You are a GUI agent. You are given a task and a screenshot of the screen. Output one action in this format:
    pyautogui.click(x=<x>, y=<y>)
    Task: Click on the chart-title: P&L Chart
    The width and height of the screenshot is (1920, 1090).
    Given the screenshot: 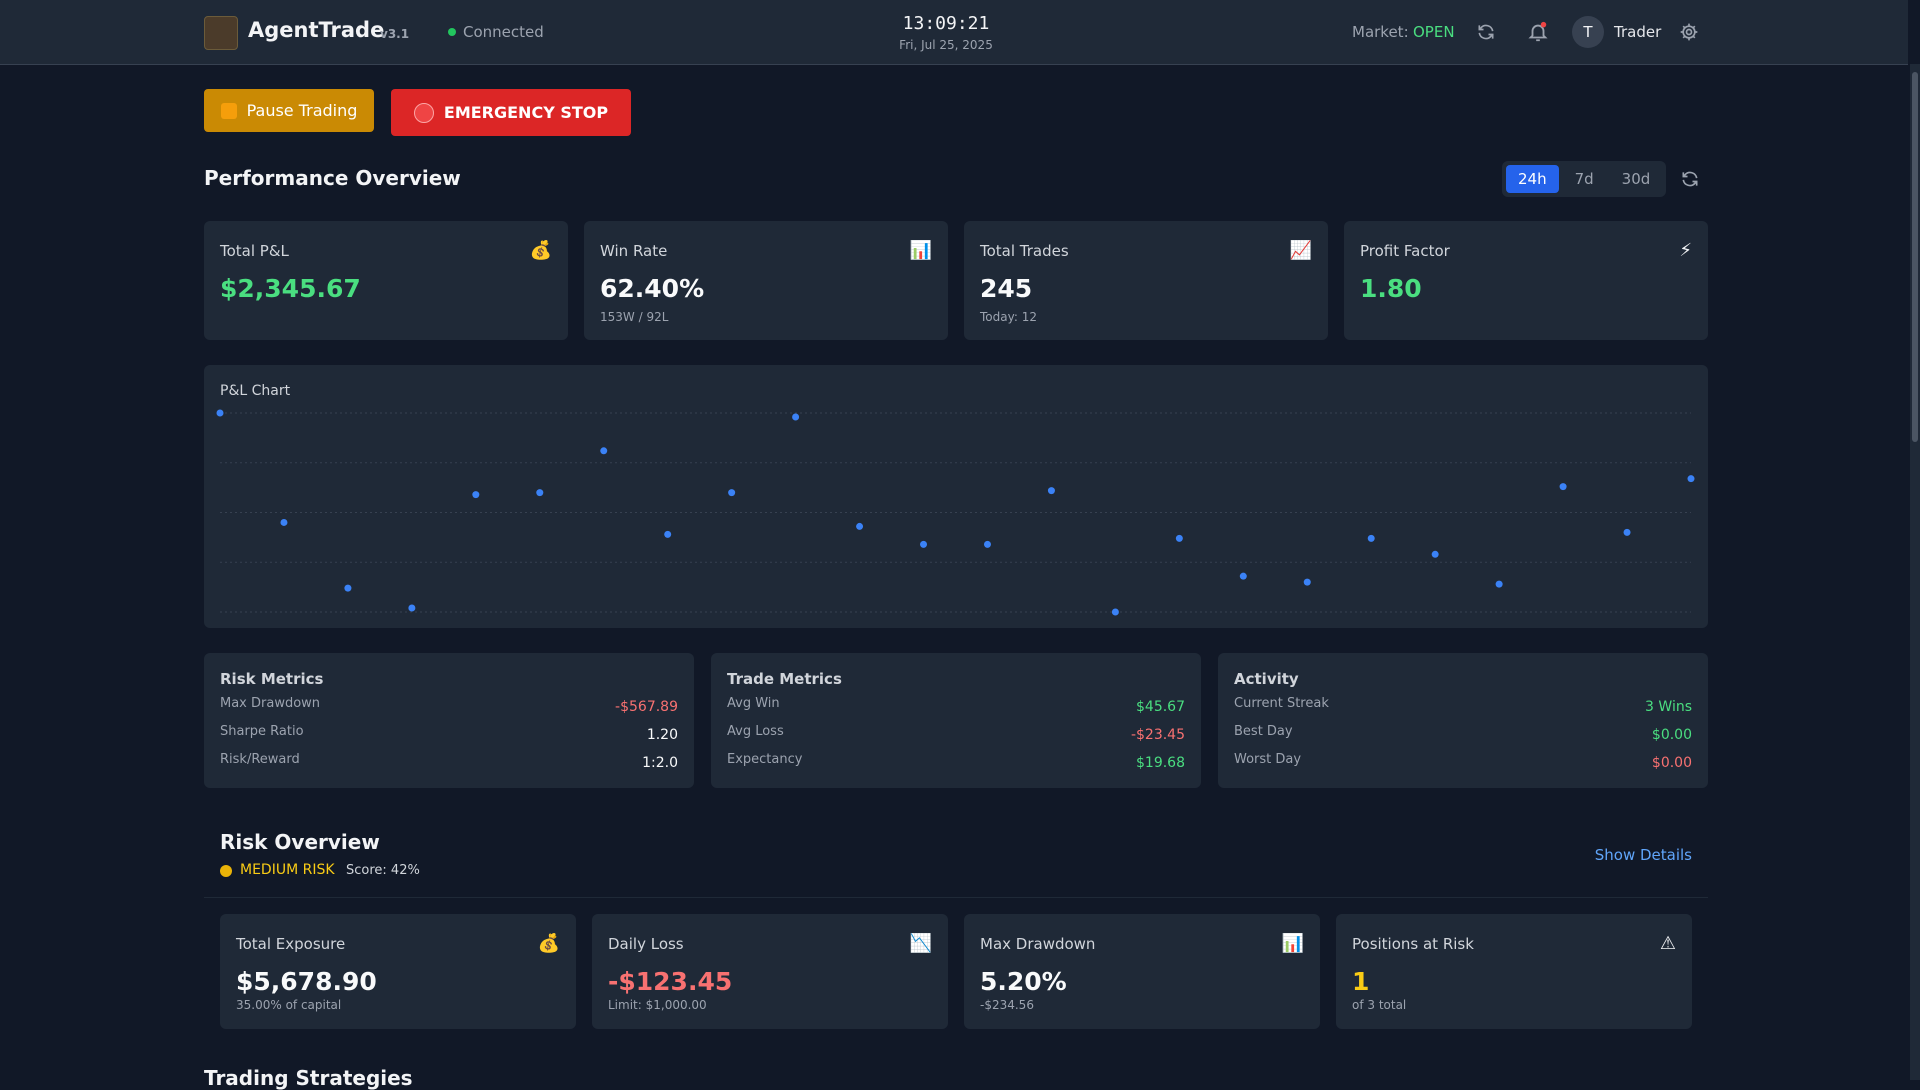 What is the action you would take?
    pyautogui.click(x=255, y=391)
    